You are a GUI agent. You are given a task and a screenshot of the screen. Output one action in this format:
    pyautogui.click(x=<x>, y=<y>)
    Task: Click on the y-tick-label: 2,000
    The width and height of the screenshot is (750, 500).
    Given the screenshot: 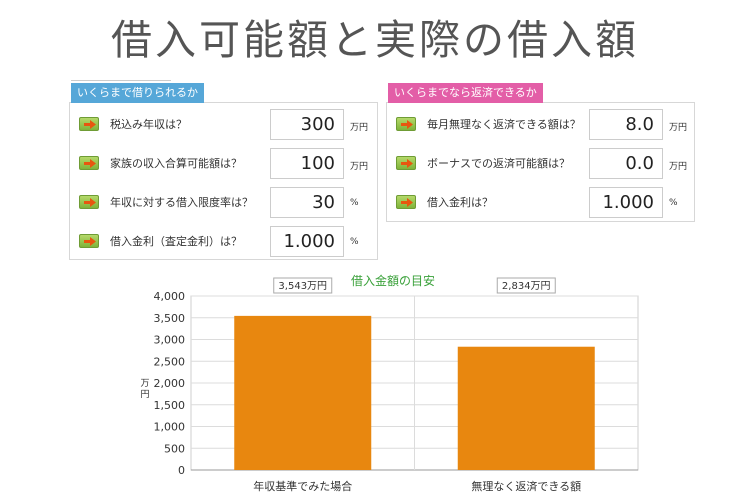 What is the action you would take?
    pyautogui.click(x=170, y=383)
    